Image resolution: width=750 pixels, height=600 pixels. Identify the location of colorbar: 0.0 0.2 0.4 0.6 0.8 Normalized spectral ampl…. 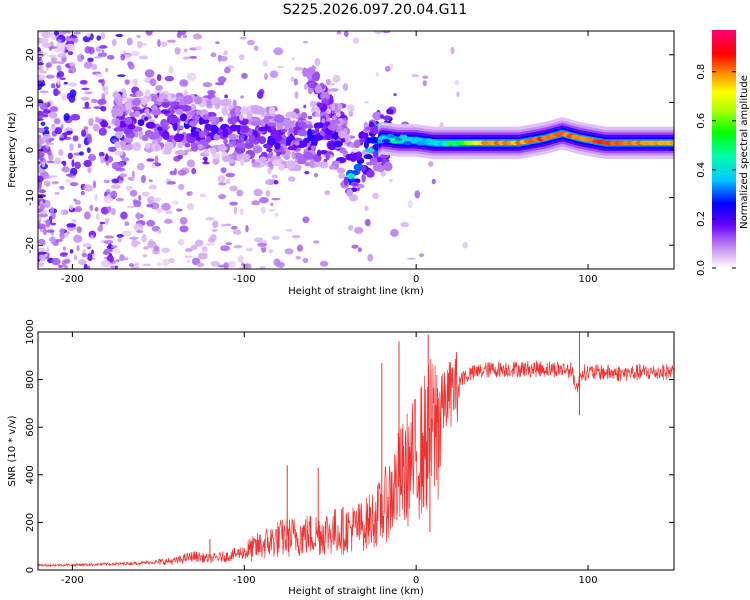
(723, 153).